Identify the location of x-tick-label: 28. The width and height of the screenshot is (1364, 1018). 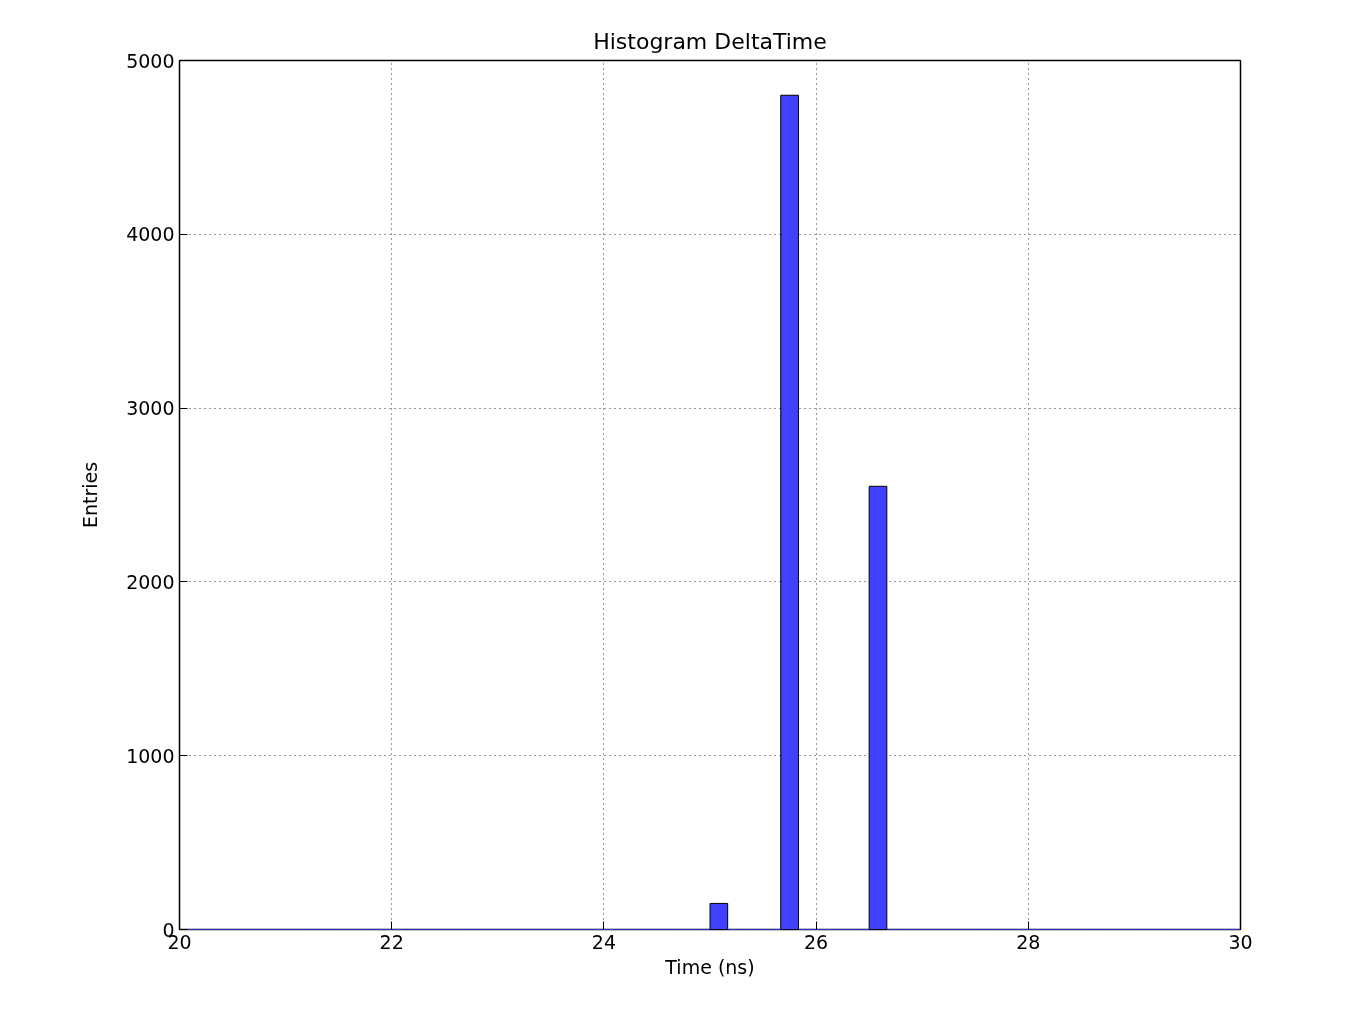
(1028, 941).